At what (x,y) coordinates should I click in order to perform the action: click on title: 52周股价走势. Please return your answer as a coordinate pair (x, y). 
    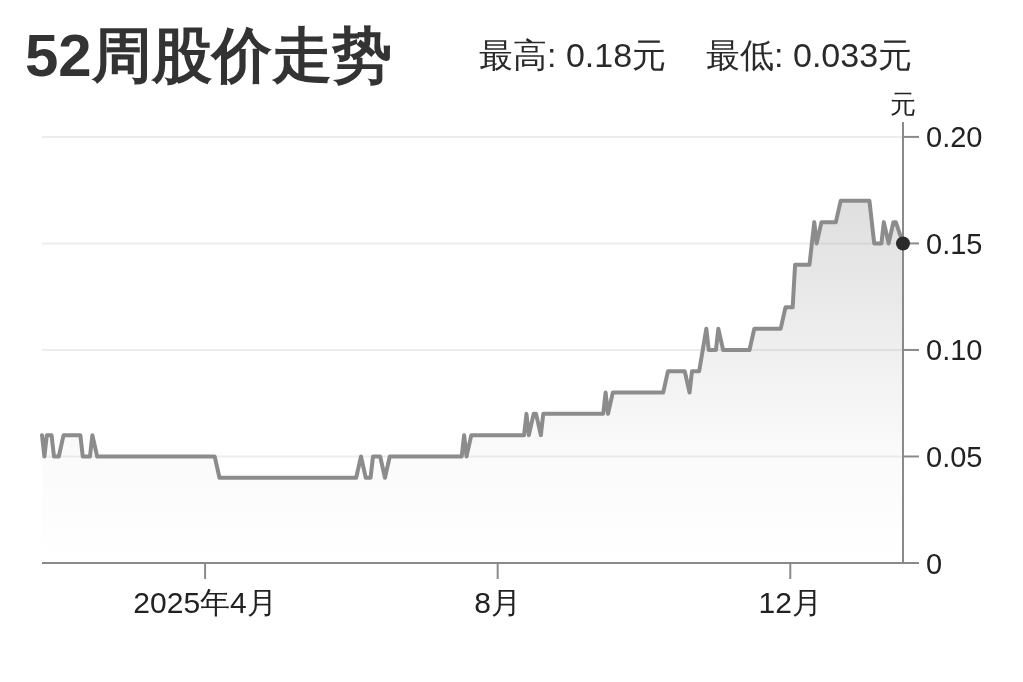
    Looking at the image, I should click on (208, 55).